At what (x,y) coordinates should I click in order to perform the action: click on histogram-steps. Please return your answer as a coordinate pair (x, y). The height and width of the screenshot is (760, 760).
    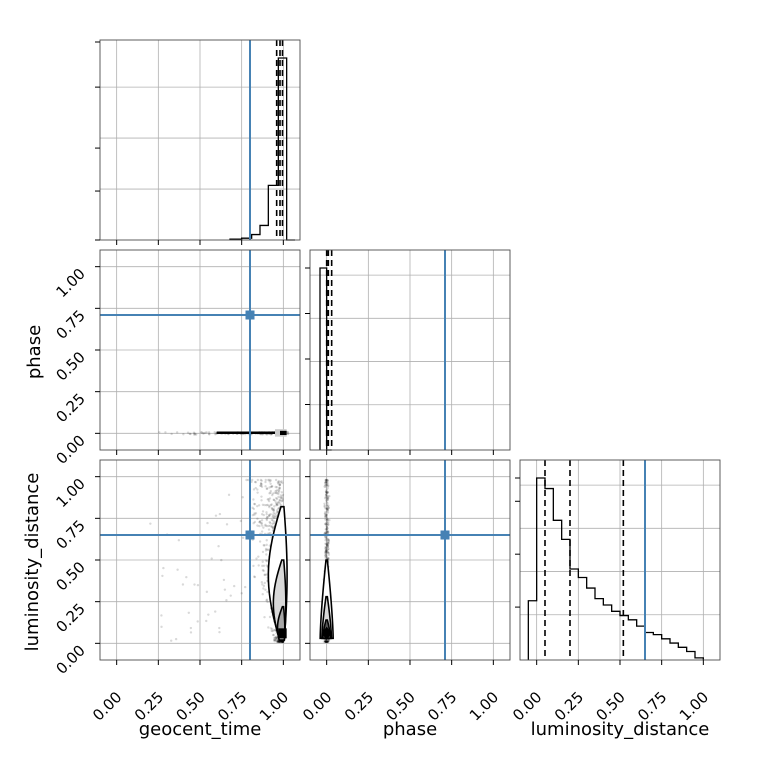
    Looking at the image, I should click on (615, 568).